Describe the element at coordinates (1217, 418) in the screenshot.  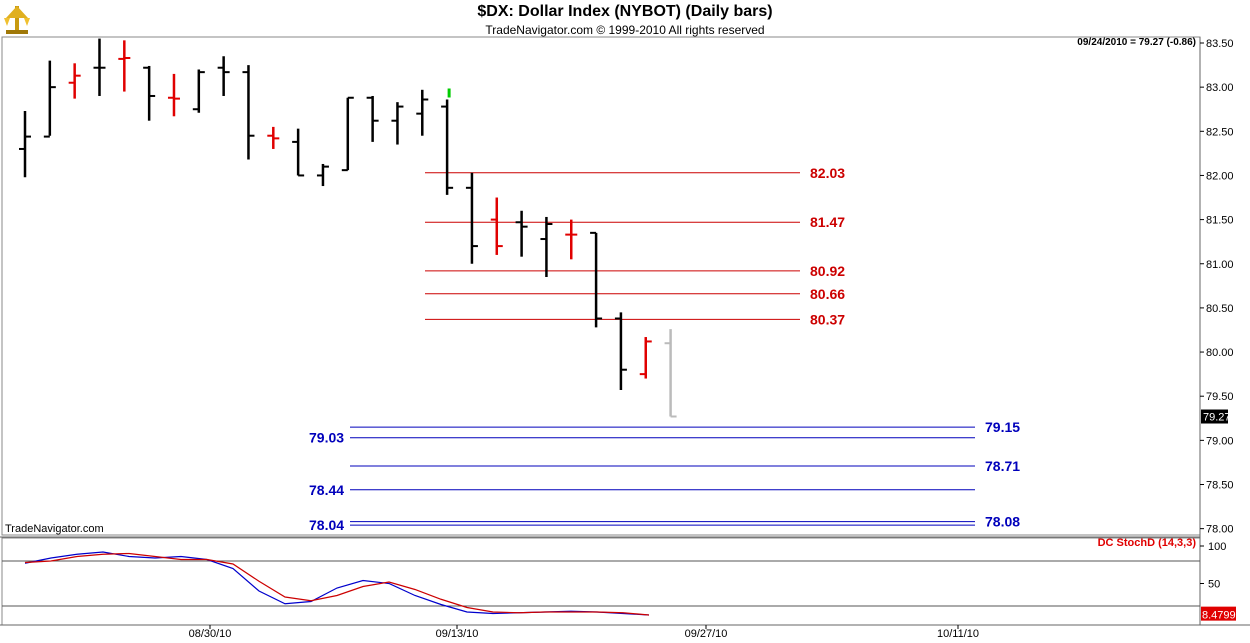
I see `last-price-label: 79.27` at that location.